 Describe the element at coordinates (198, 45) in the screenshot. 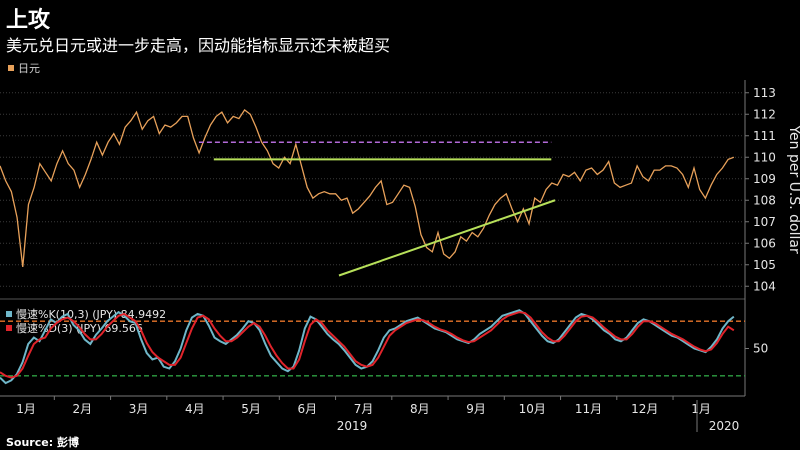

I see `chart-subtitle: 美元兑日元或进一步走高，因动能指标显示还未被超买` at that location.